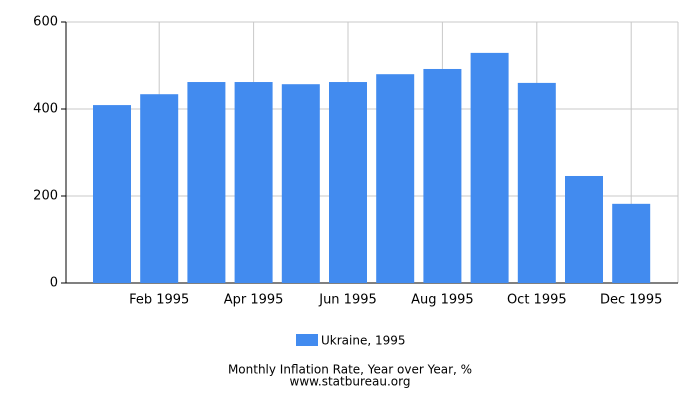  Describe the element at coordinates (254, 300) in the screenshot. I see `x-tick-label: Apr 1995` at that location.